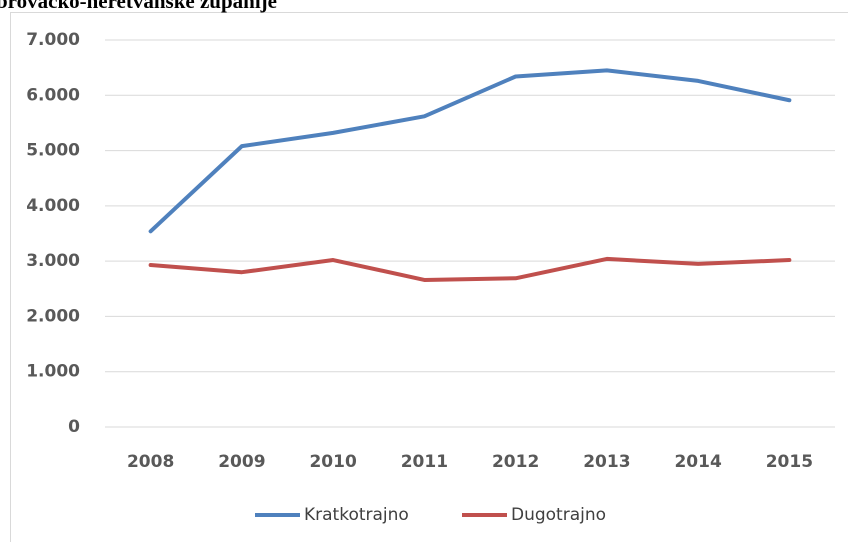 The image size is (848, 542). What do you see at coordinates (74, 427) in the screenshot?
I see `y-tick-label: 0` at bounding box center [74, 427].